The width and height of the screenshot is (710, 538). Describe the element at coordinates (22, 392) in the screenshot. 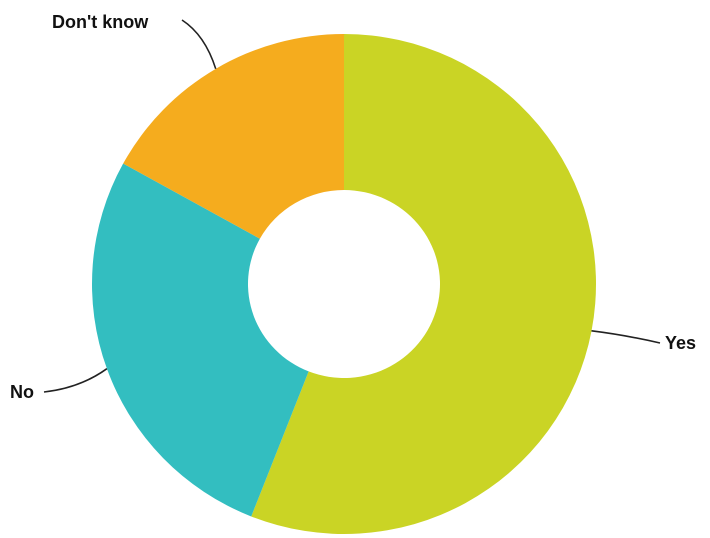

I see `slice-label-no: No` at that location.